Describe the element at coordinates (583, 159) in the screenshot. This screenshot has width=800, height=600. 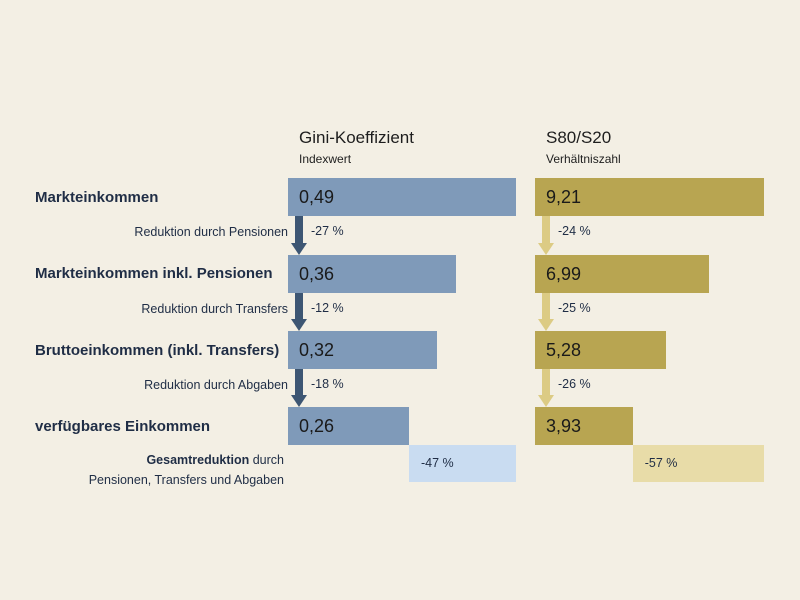
I see `s80-subtitle: Verhältniszahl` at that location.